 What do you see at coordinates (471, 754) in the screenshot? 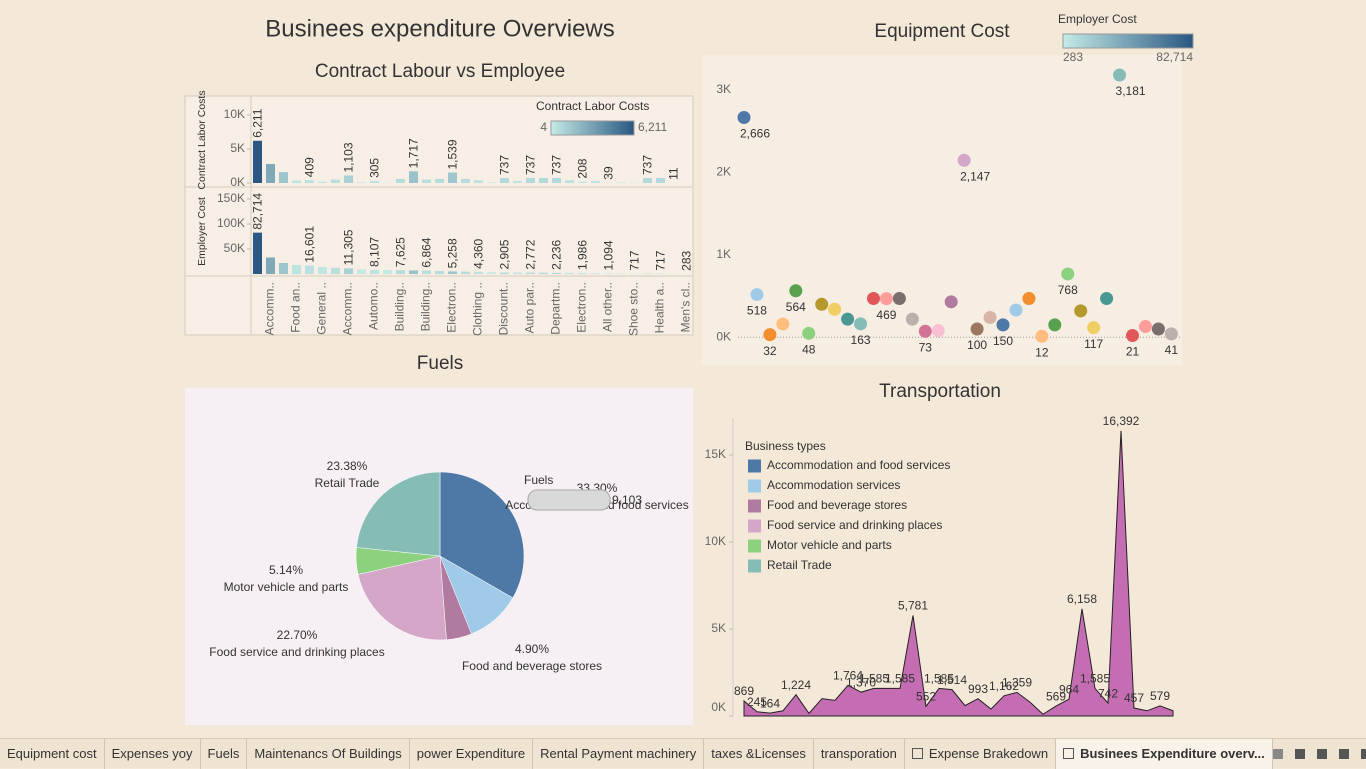
I see `tab: power Expenditure` at bounding box center [471, 754].